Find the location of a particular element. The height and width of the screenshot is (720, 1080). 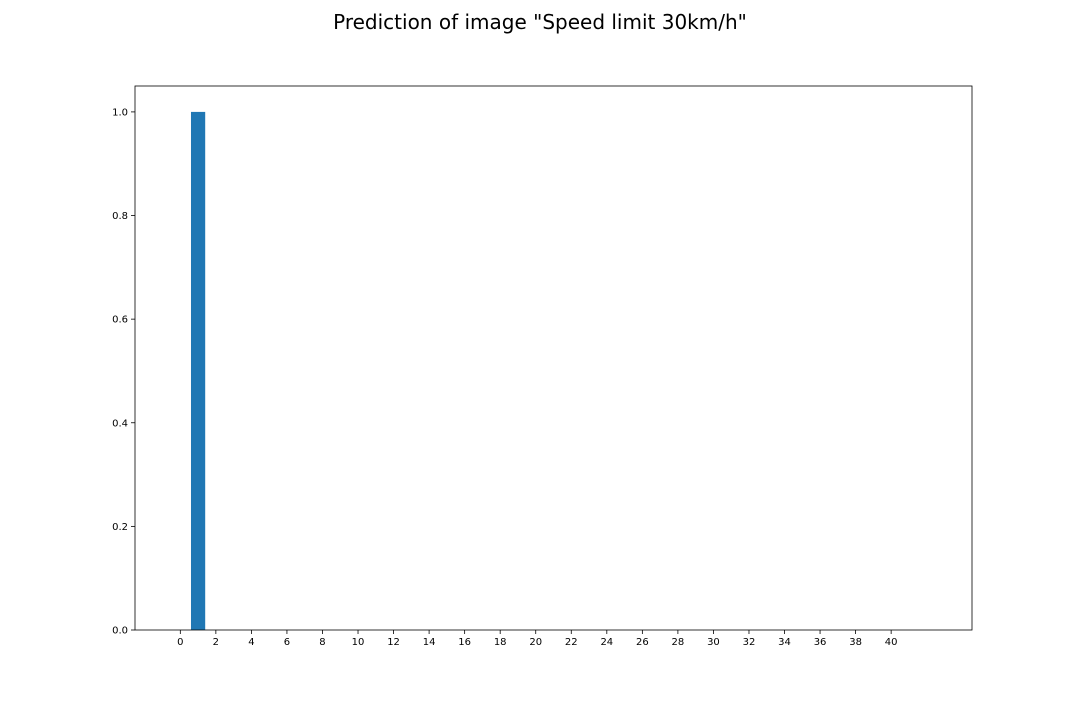

x-tick-label: 10 is located at coordinates (358, 642).